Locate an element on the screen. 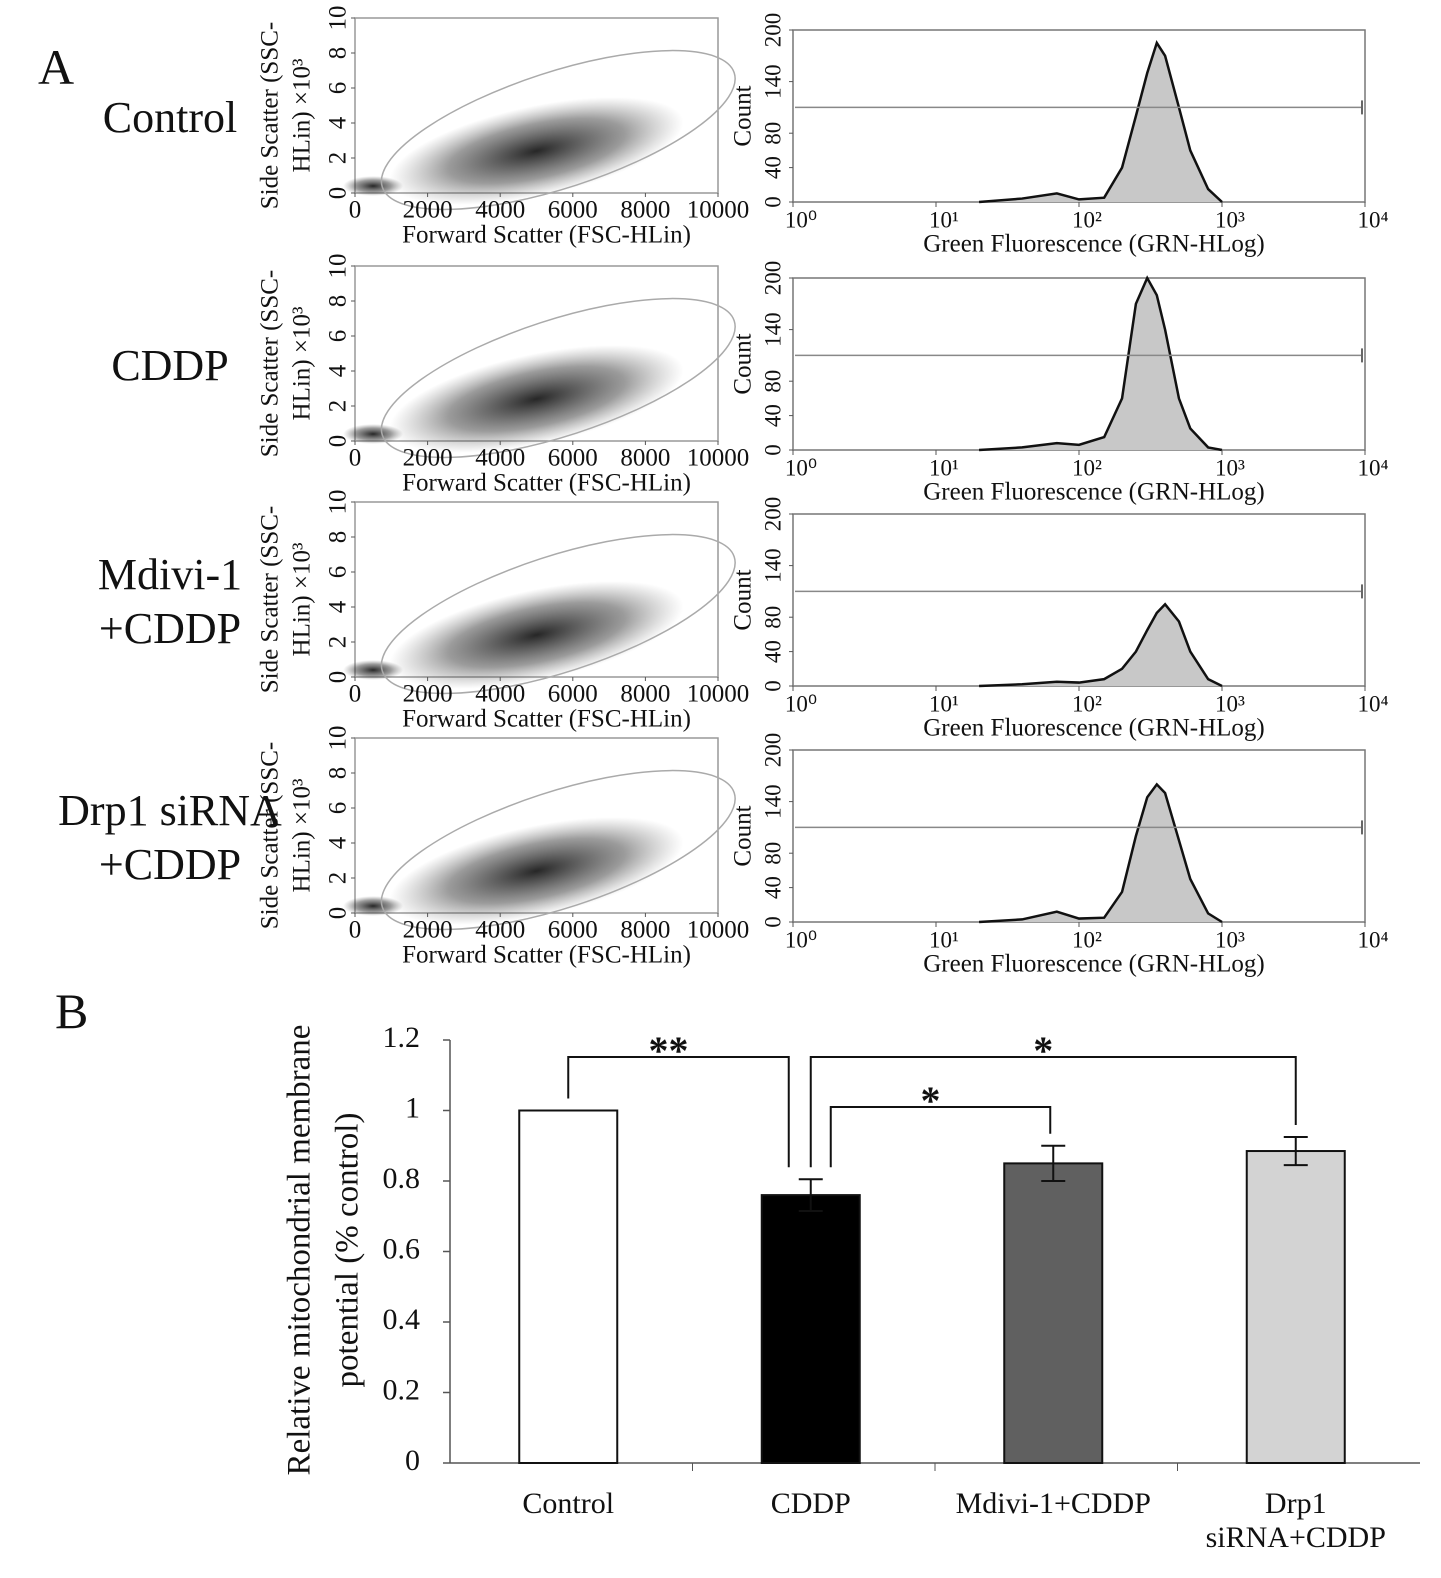 This screenshot has width=1441, height=1578. x-tick-label: 8000 is located at coordinates (645, 694).